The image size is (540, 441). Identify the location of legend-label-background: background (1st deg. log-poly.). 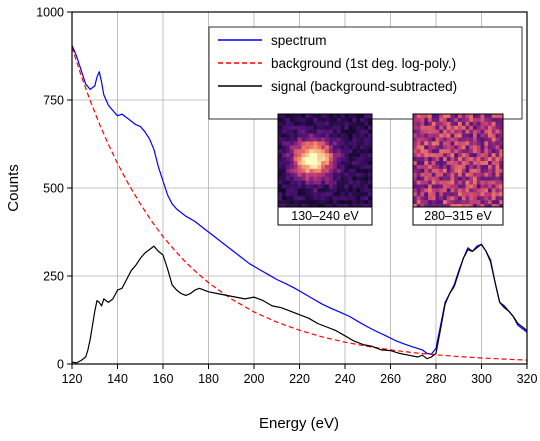
(363, 63).